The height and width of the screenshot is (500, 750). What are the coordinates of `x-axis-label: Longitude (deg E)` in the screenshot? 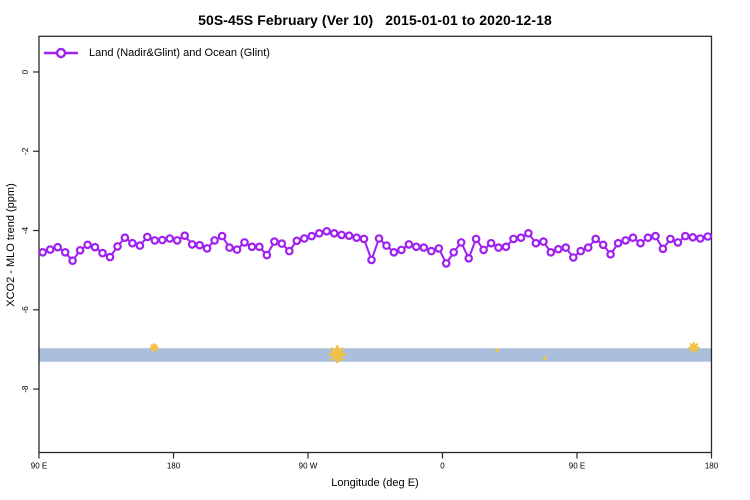 It's located at (375, 483).